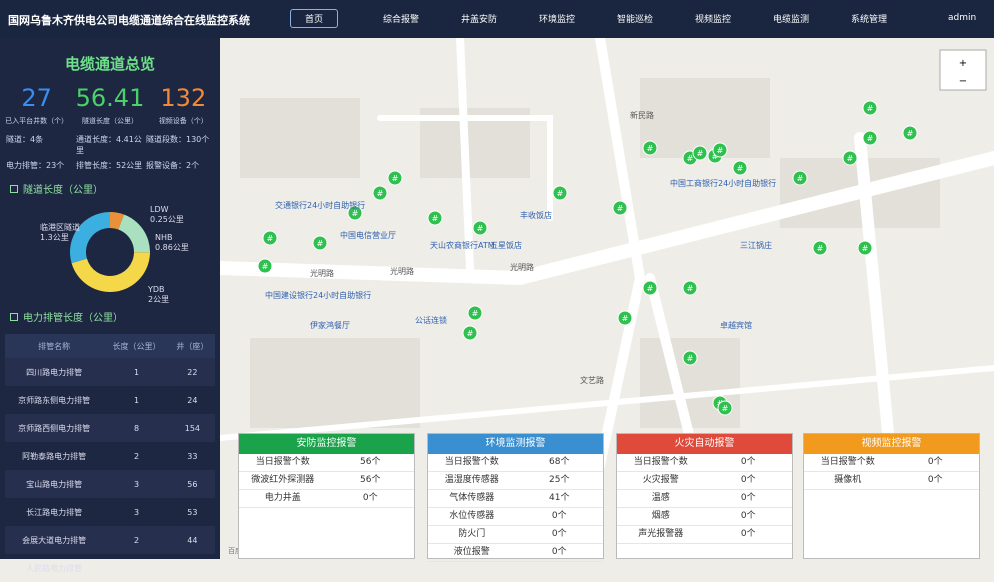  What do you see at coordinates (192, 456) in the screenshot?
I see `table-cell: 33` at bounding box center [192, 456].